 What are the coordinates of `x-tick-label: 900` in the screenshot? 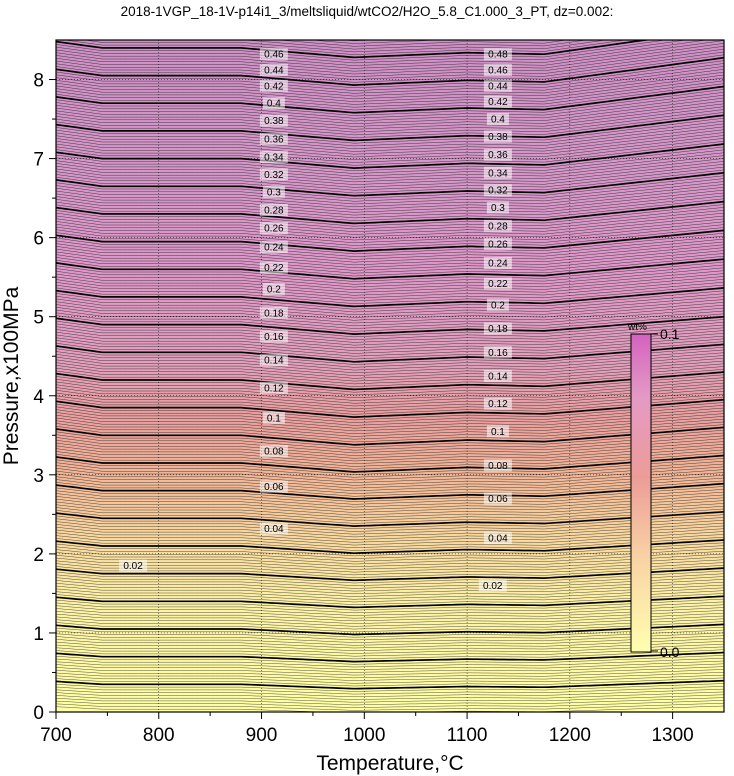 It's located at (262, 735).